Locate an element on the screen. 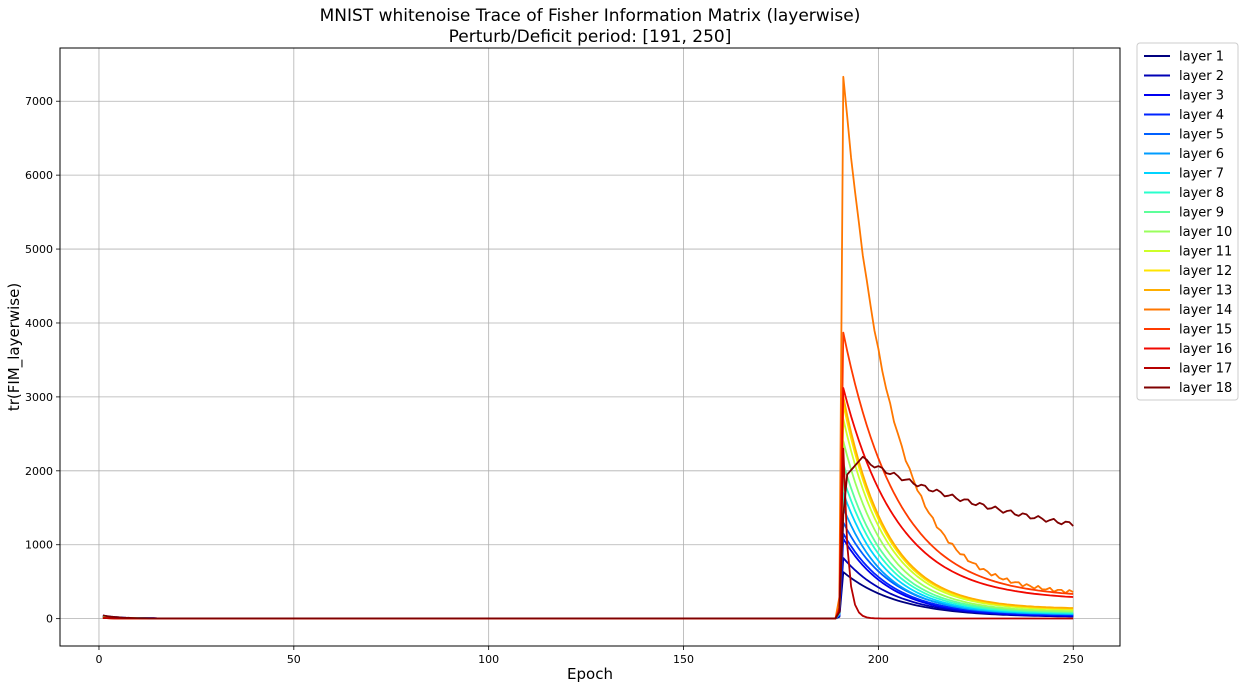  legend-label: layer 3 is located at coordinates (1201, 96).